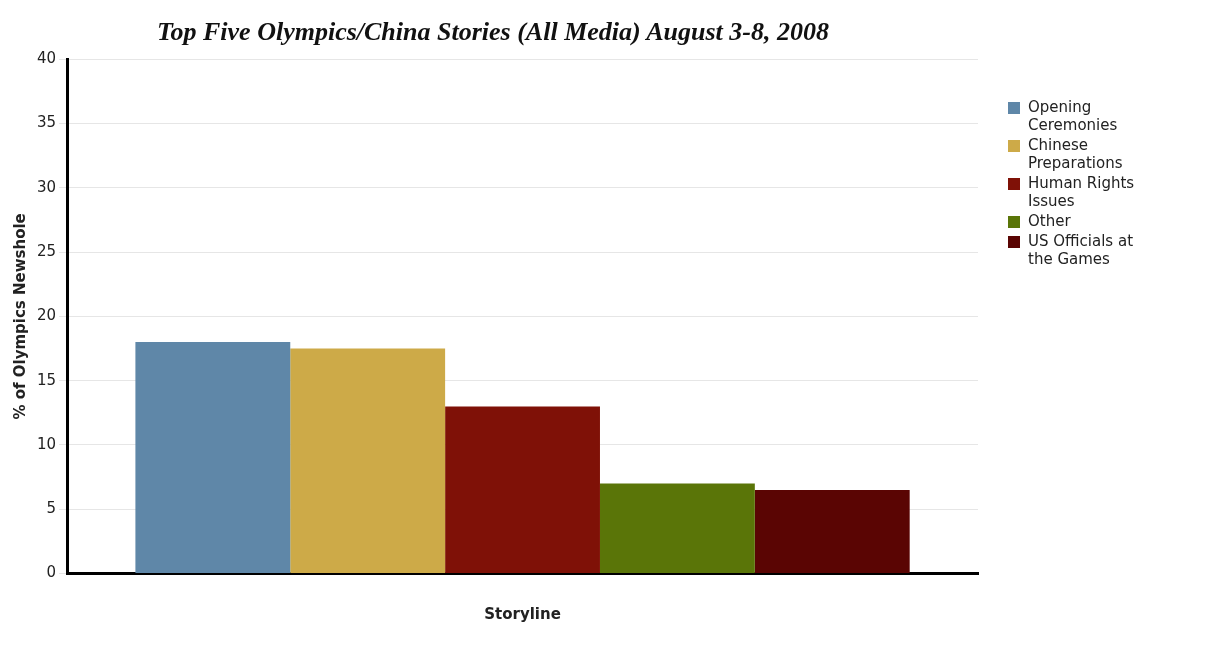 Image resolution: width=1207 pixels, height=653 pixels. I want to click on y-tick-label: 15, so click(46, 379).